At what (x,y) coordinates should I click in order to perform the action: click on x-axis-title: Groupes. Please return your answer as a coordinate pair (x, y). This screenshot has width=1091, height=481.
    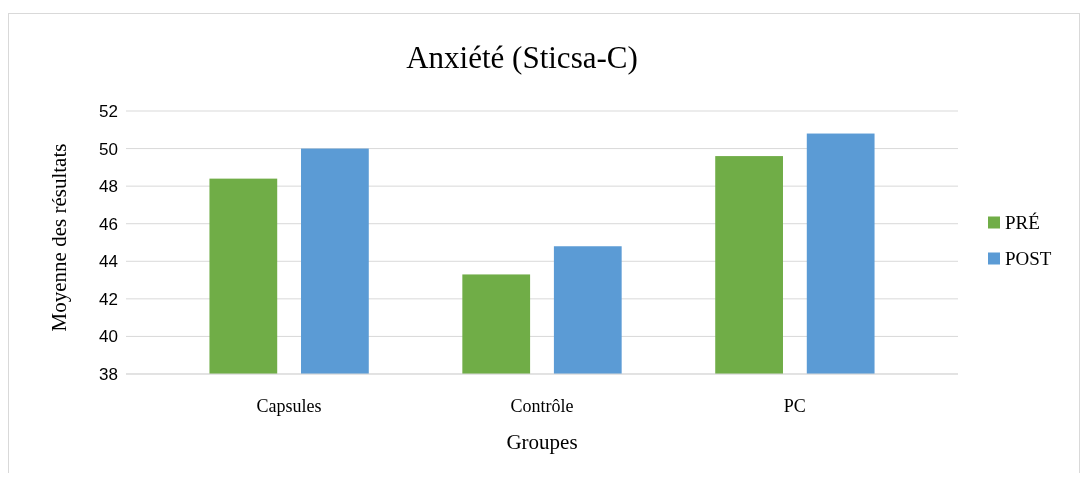
    Looking at the image, I should click on (542, 442).